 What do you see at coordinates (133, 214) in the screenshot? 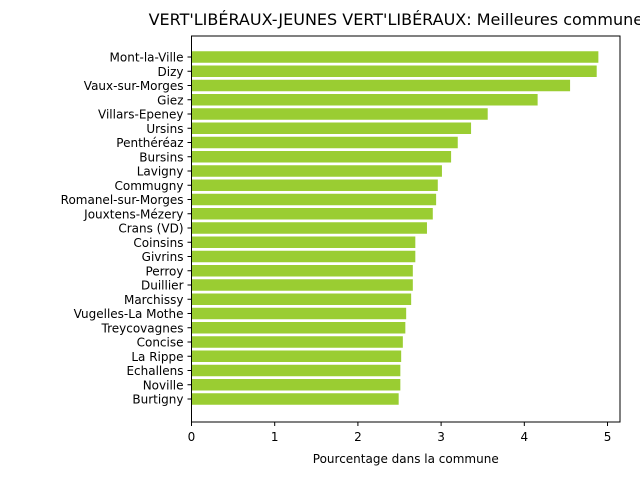
I see `y-tick-label-11: Jouxtens-Mézery` at bounding box center [133, 214].